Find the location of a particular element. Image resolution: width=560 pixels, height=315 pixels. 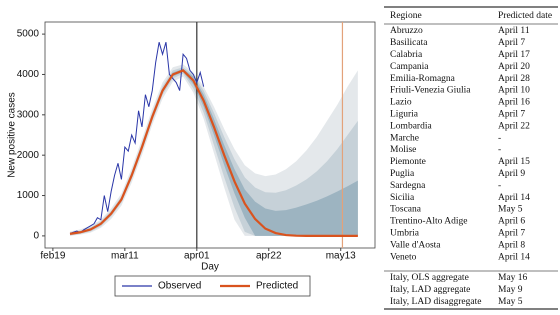

table-cell: Lazio is located at coordinates (401, 103).